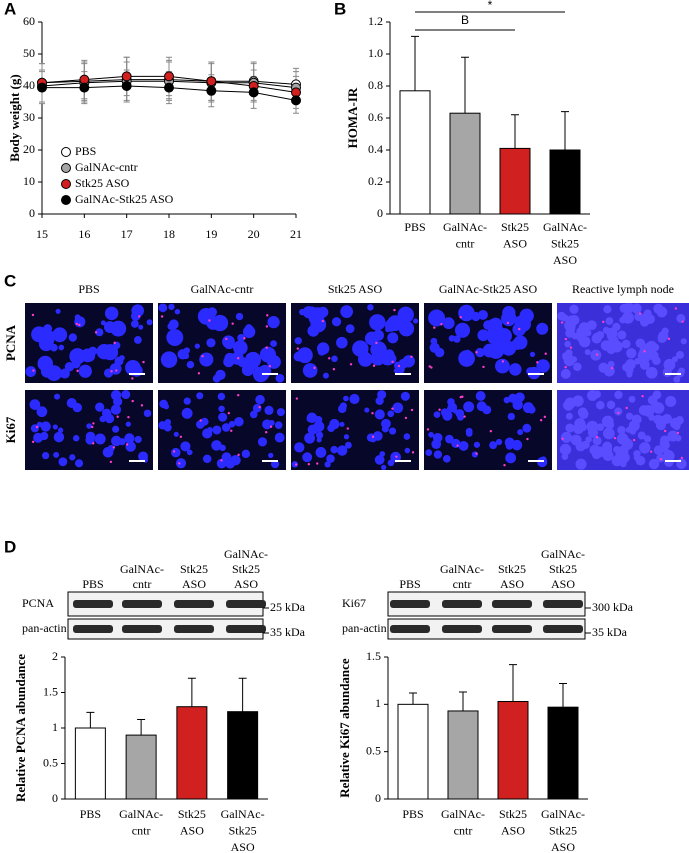  What do you see at coordinates (414, 227) in the screenshot?
I see `x-tick-label: PBS` at bounding box center [414, 227].